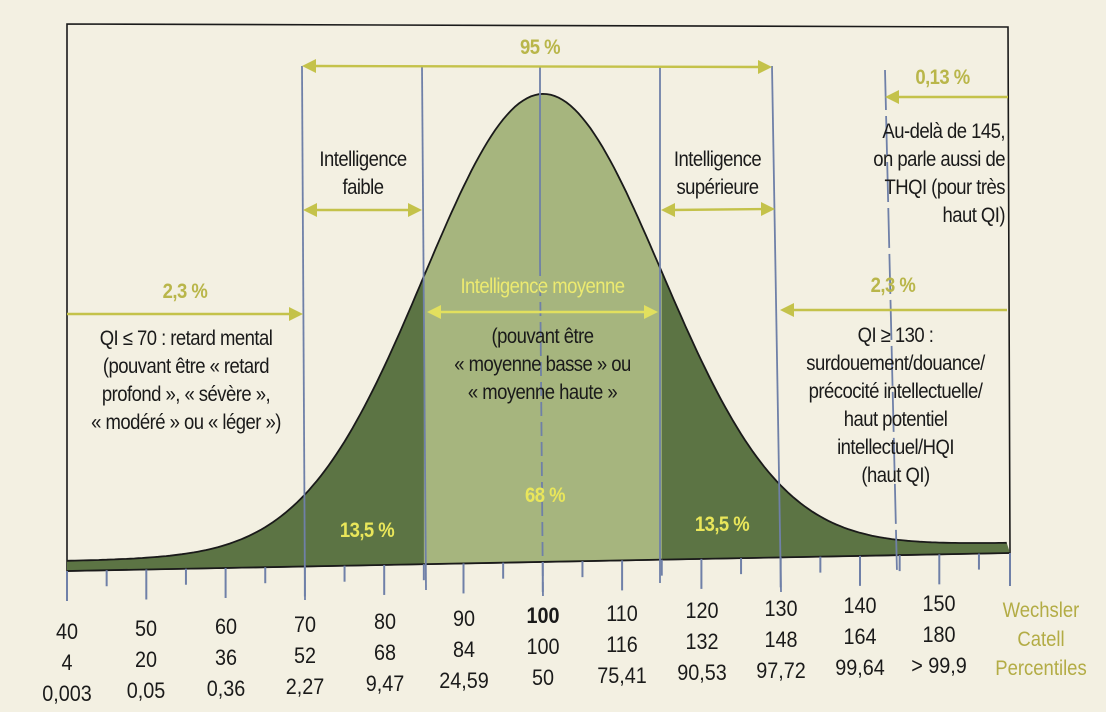  Describe the element at coordinates (543, 677) in the screenshot. I see `axis-percentile-value: 50` at that location.